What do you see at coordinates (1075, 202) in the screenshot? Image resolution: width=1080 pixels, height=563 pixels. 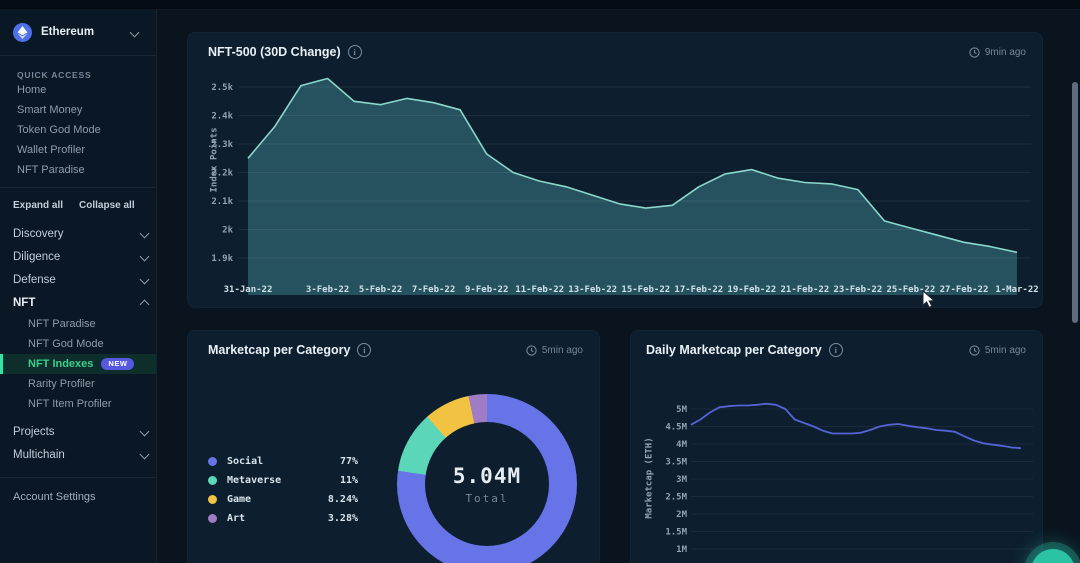 I see `scrollbar-thumb` at bounding box center [1075, 202].